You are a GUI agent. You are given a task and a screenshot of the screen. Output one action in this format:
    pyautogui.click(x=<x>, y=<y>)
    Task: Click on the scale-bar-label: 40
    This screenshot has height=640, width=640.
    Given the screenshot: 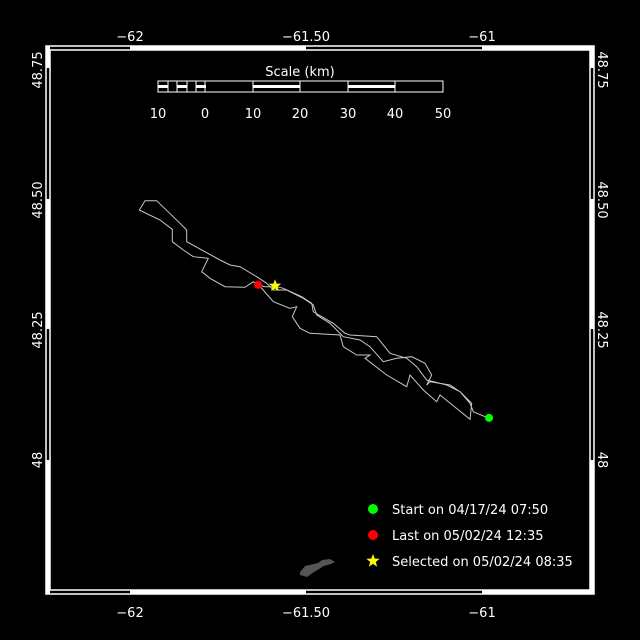 What is the action you would take?
    pyautogui.click(x=395, y=114)
    